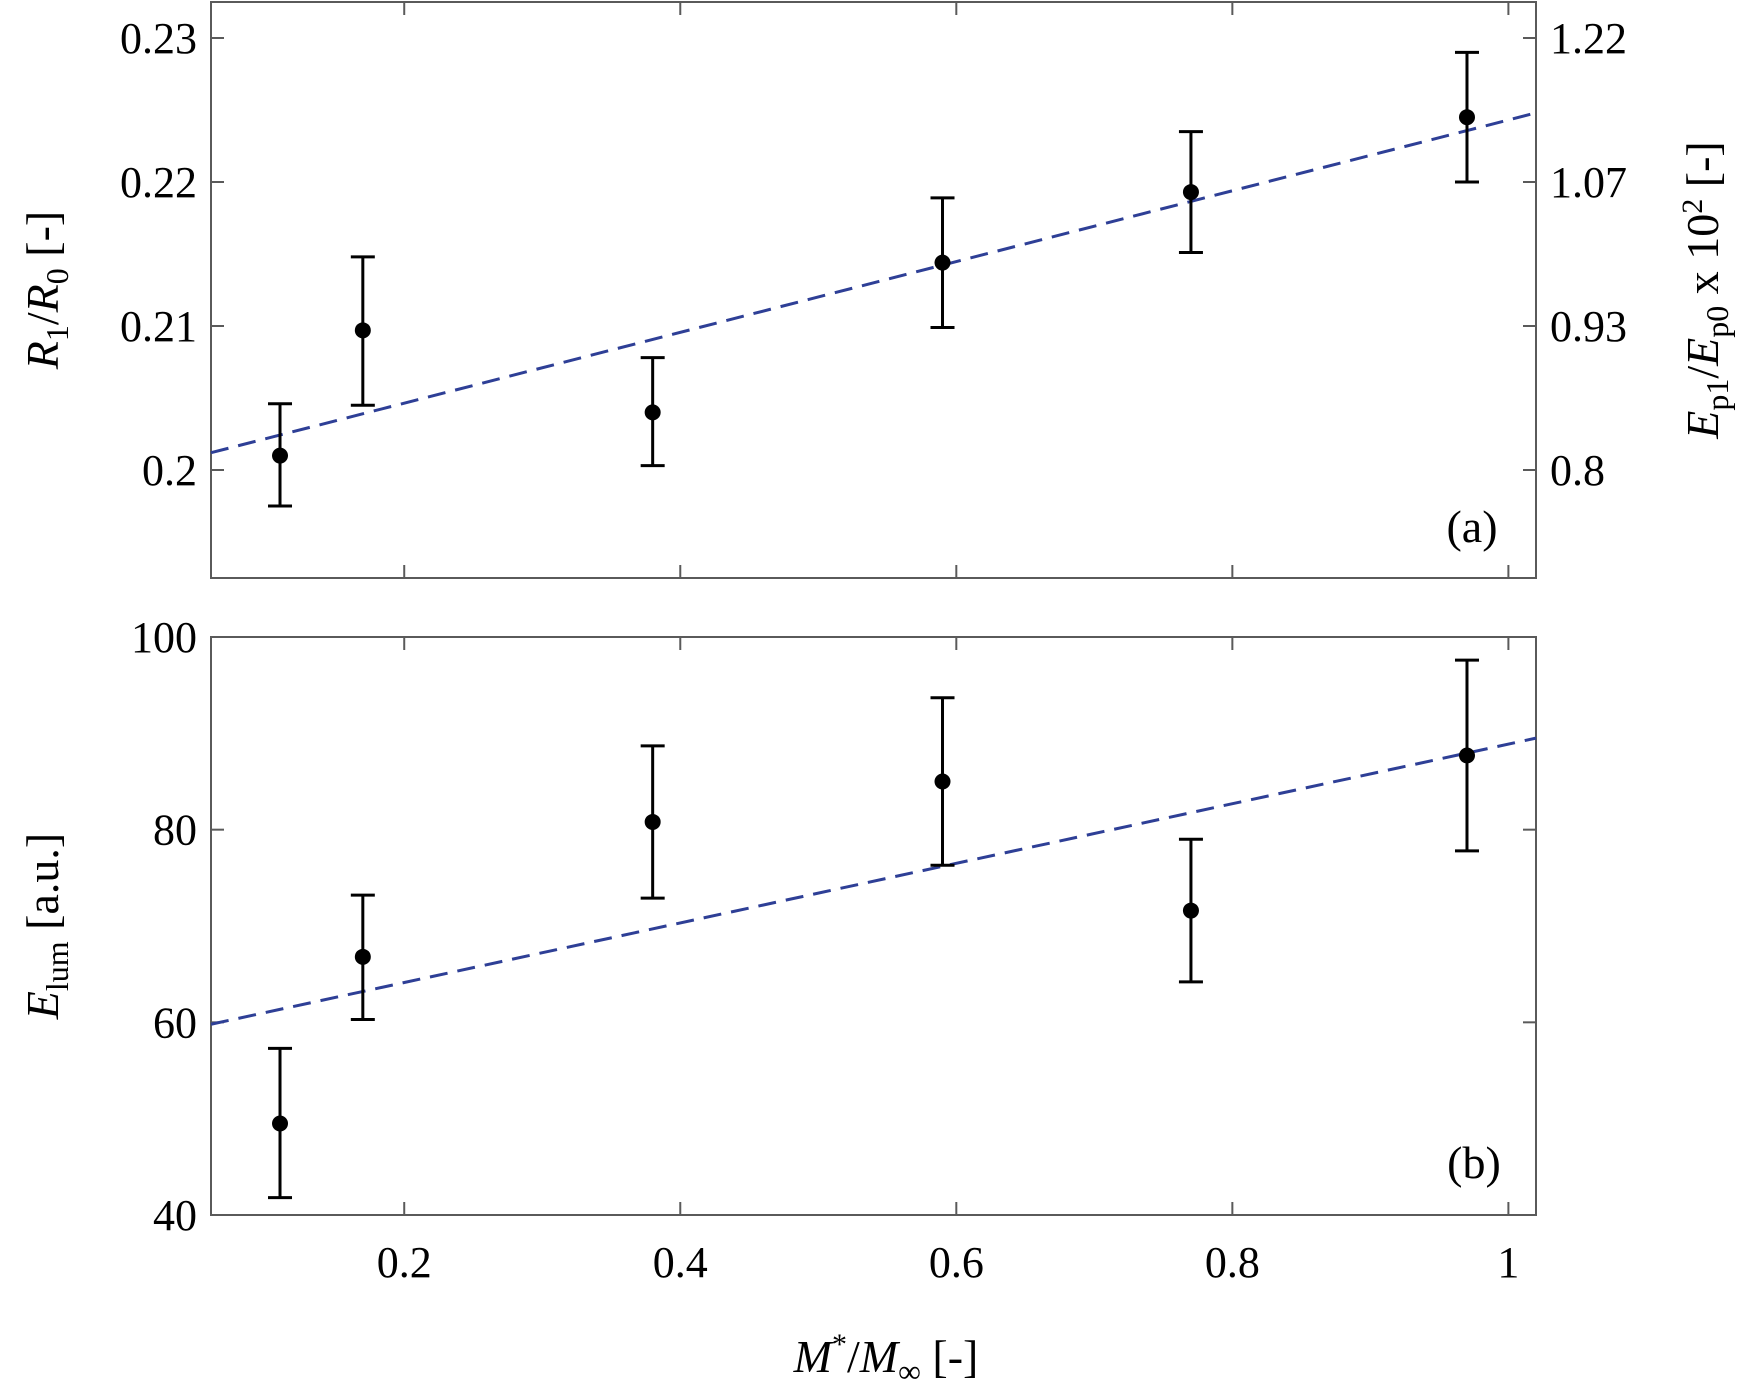  What do you see at coordinates (1471, 526) in the screenshot?
I see `panel-a-label: (a)` at bounding box center [1471, 526].